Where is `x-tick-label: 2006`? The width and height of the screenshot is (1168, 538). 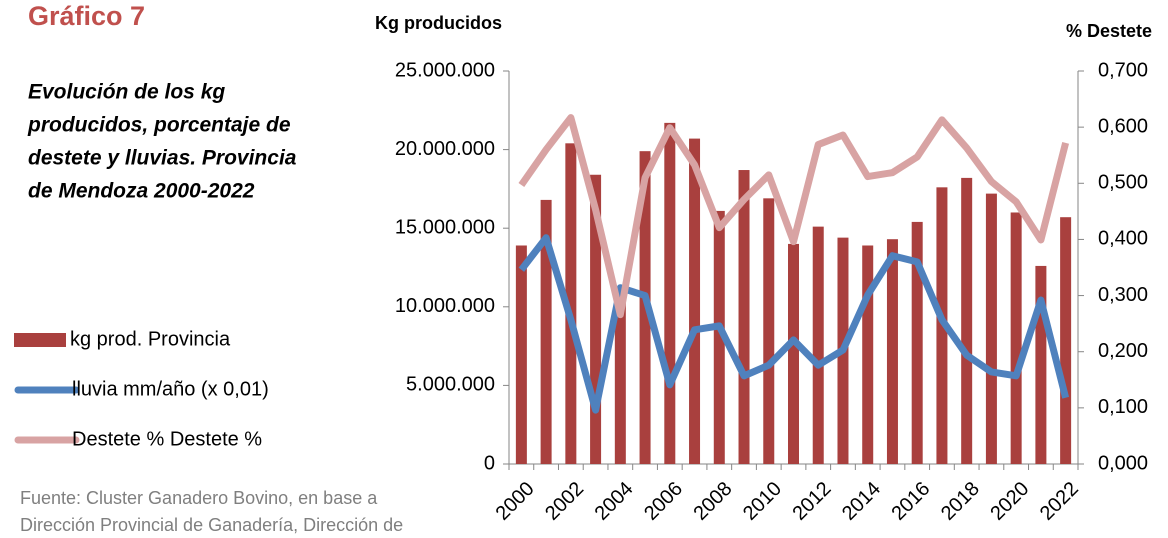
x-tick-label: 2006 is located at coordinates (663, 501).